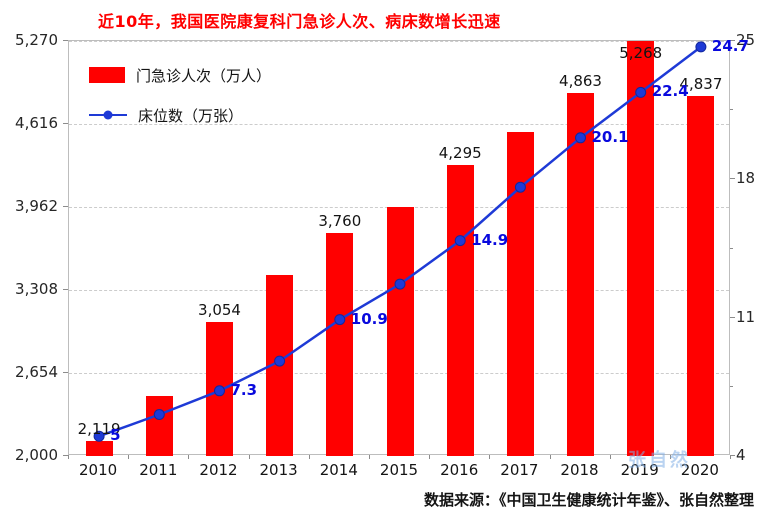  I want to click on x-axis-label: 2018, so click(579, 470).